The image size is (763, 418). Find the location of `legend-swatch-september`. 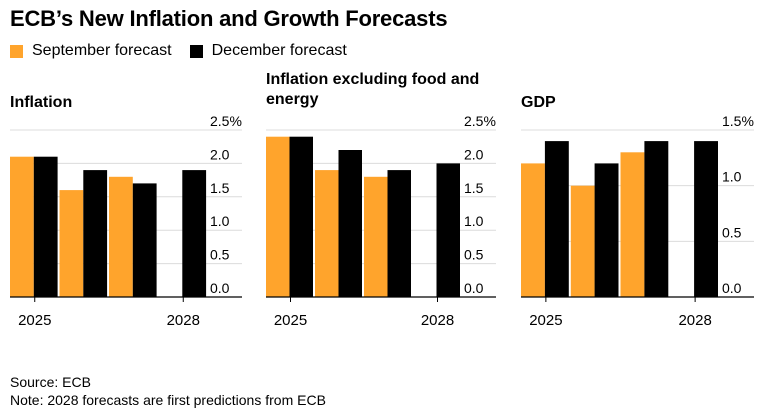

legend-swatch-september is located at coordinates (16, 51).